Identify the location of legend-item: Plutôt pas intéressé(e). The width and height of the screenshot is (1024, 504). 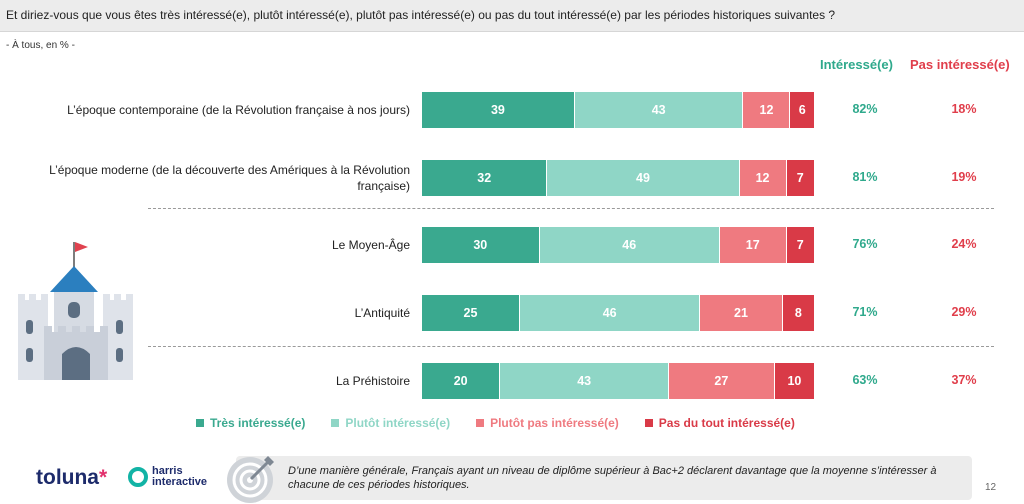
(547, 423).